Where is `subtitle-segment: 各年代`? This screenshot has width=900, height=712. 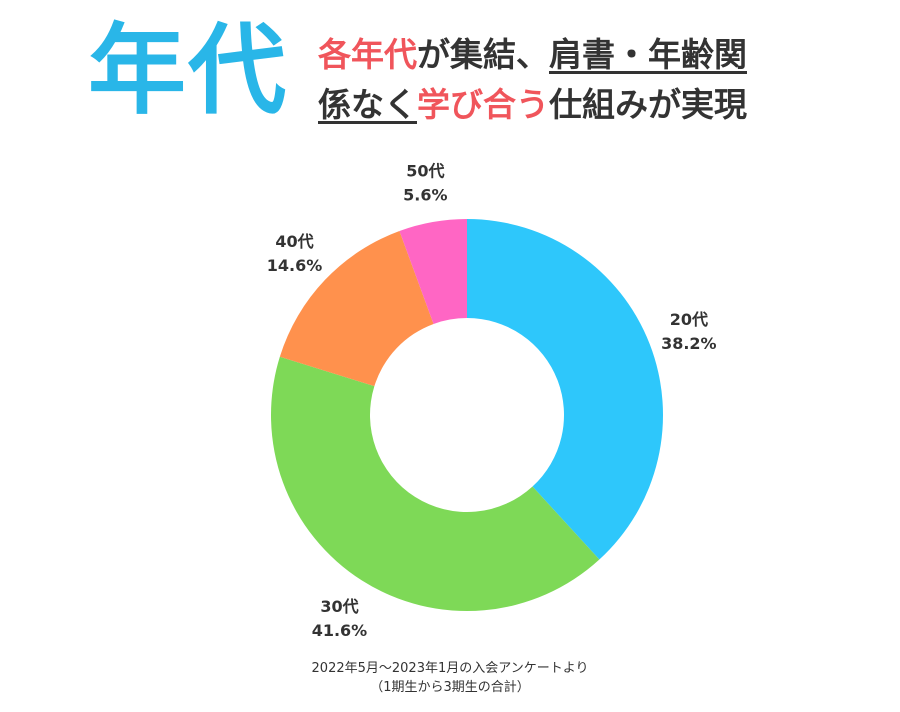
subtitle-segment: 各年代 is located at coordinates (367, 54).